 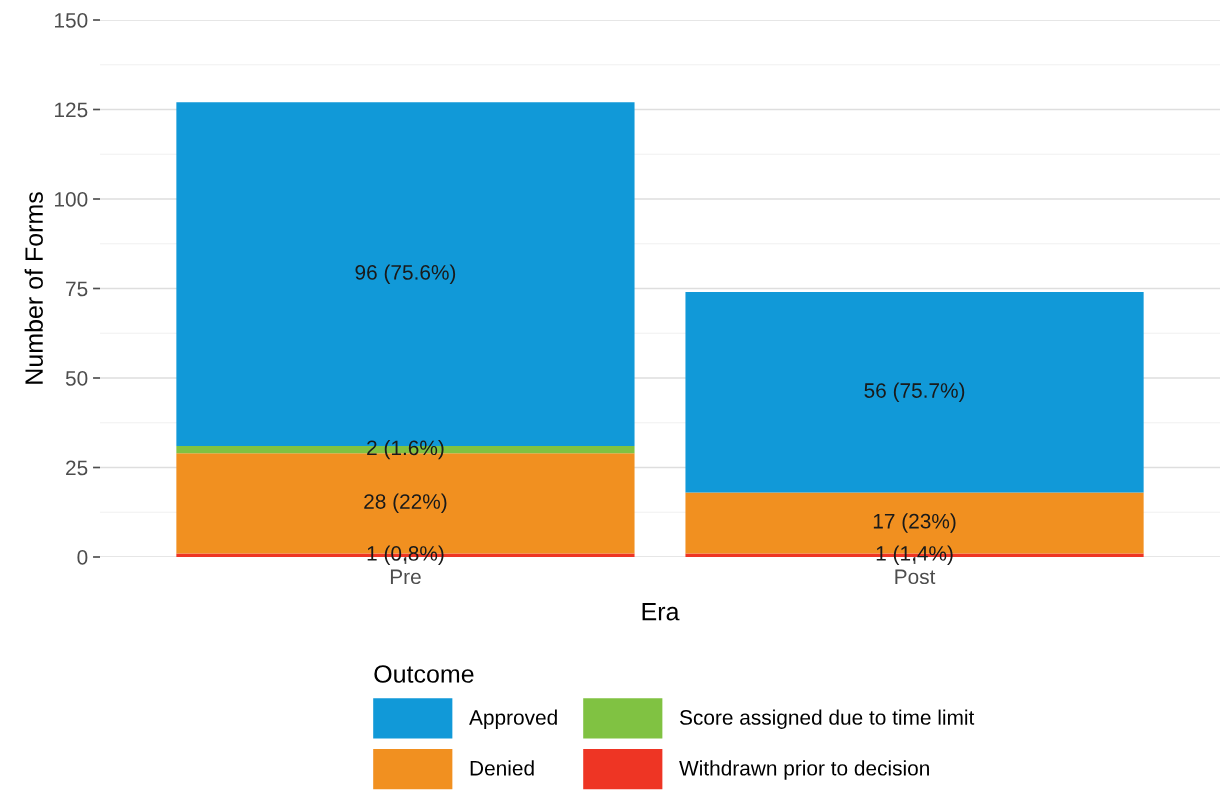 I want to click on y-tick-label: 75, so click(x=77, y=289).